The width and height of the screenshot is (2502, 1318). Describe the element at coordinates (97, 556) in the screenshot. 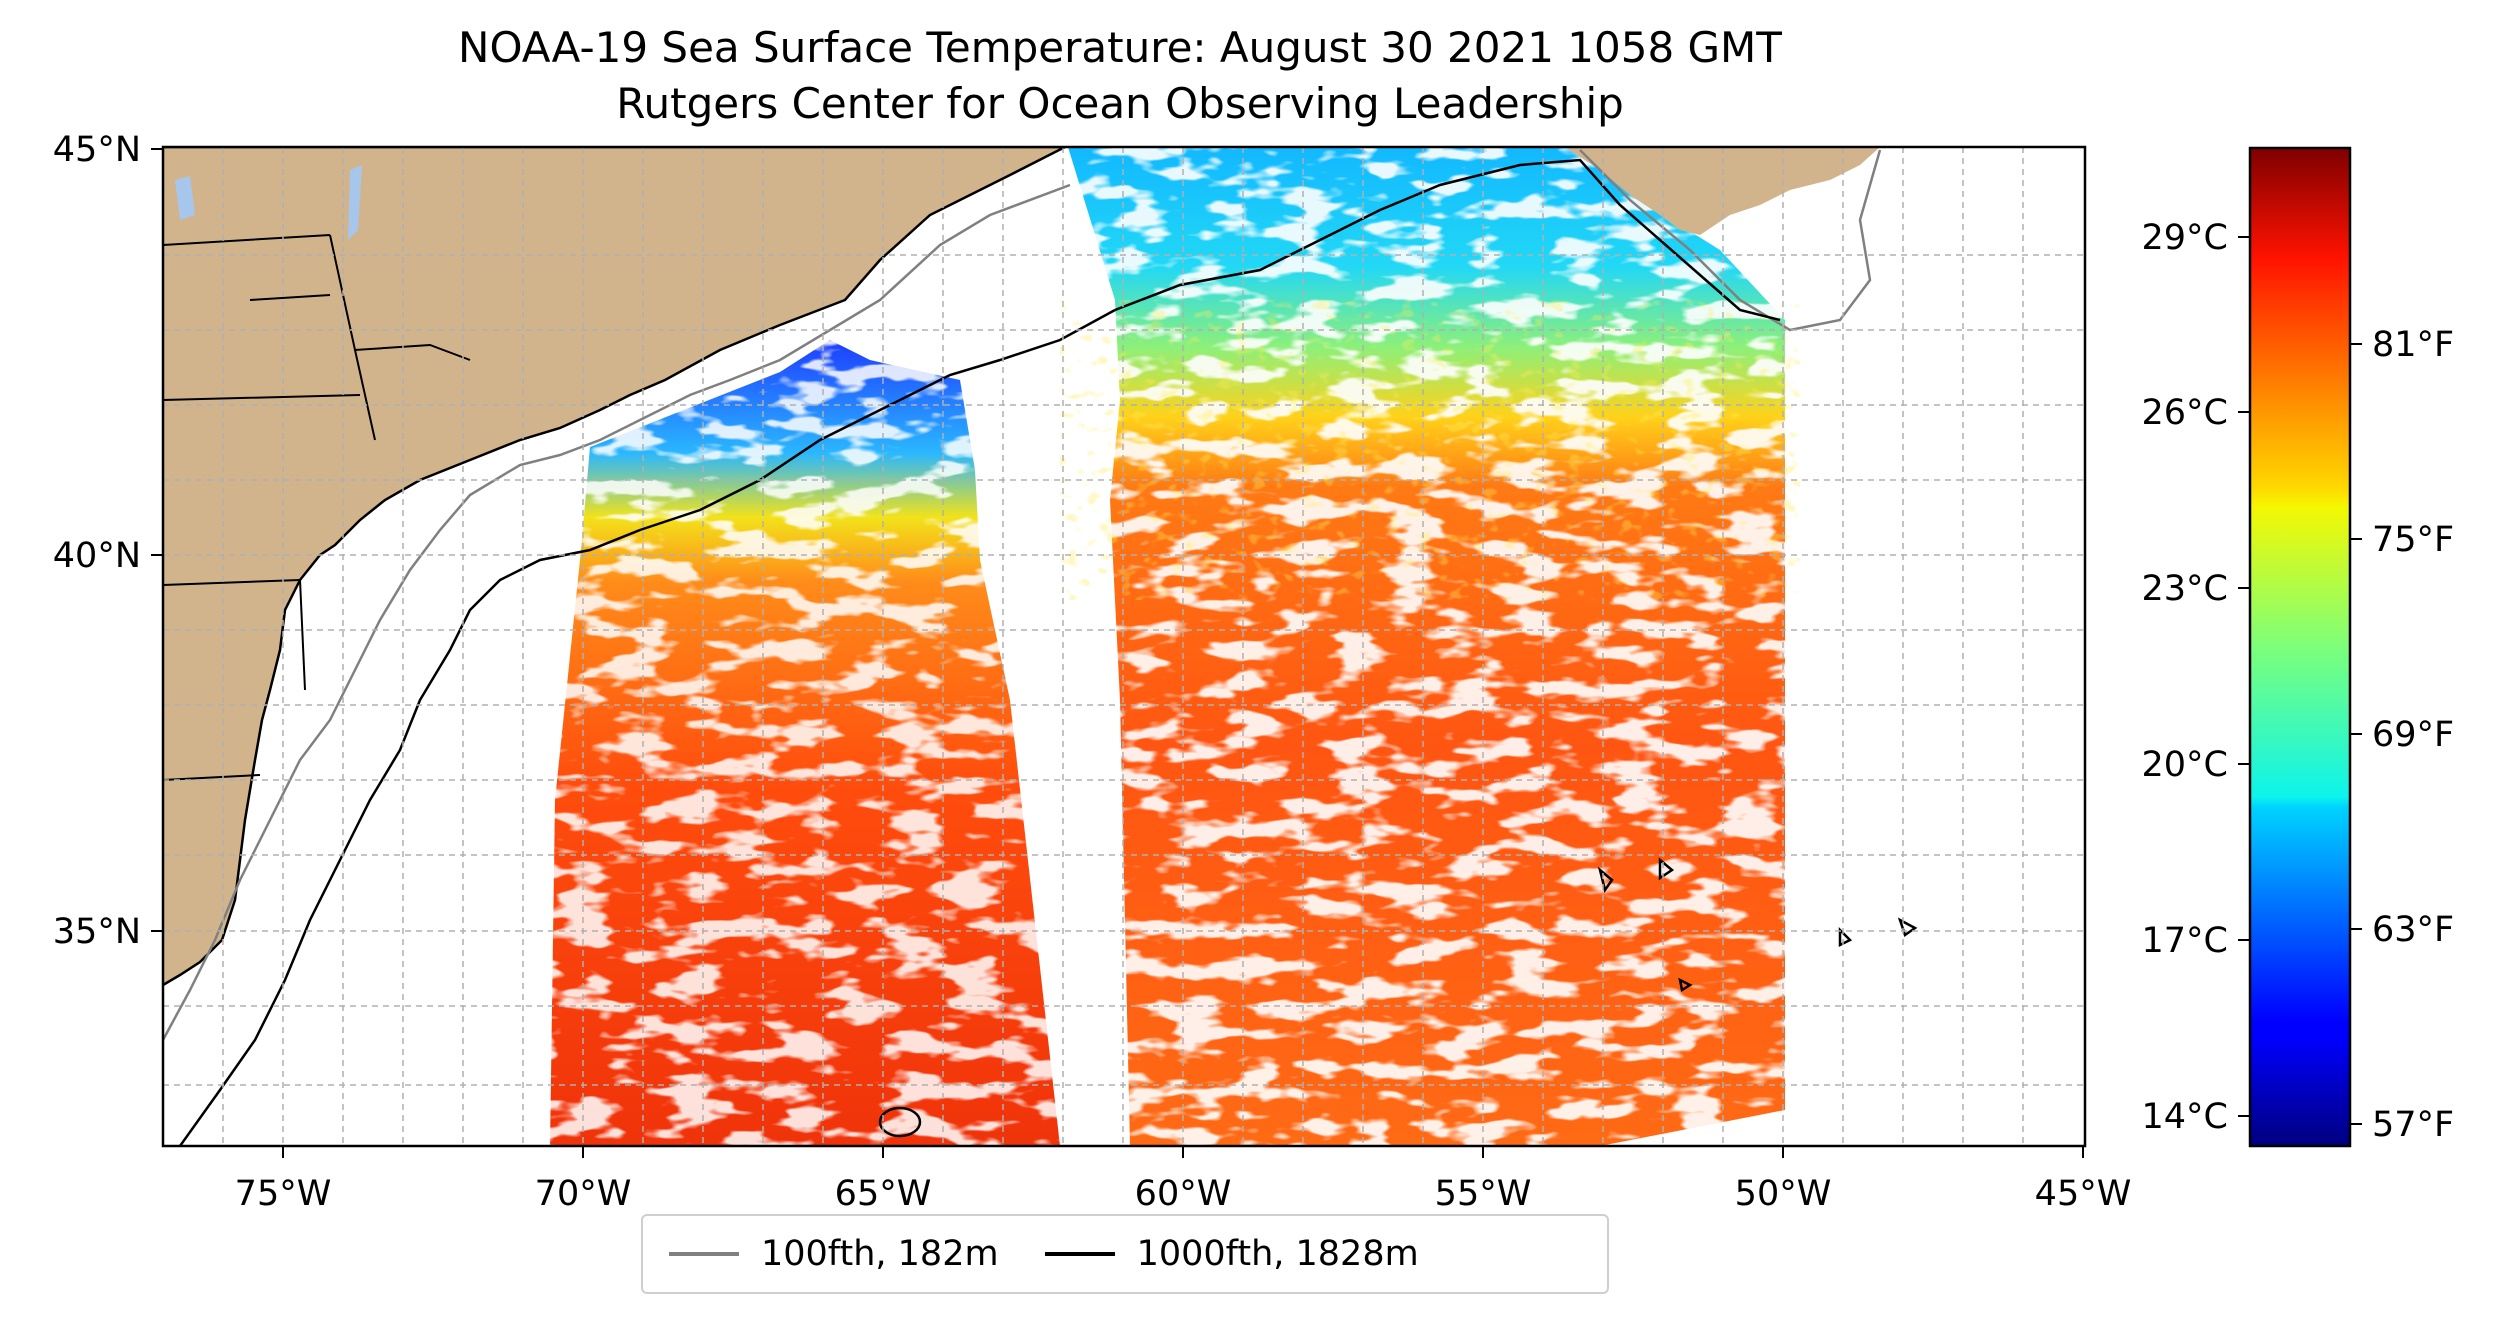

I see `y-tick-label: 40°N` at that location.